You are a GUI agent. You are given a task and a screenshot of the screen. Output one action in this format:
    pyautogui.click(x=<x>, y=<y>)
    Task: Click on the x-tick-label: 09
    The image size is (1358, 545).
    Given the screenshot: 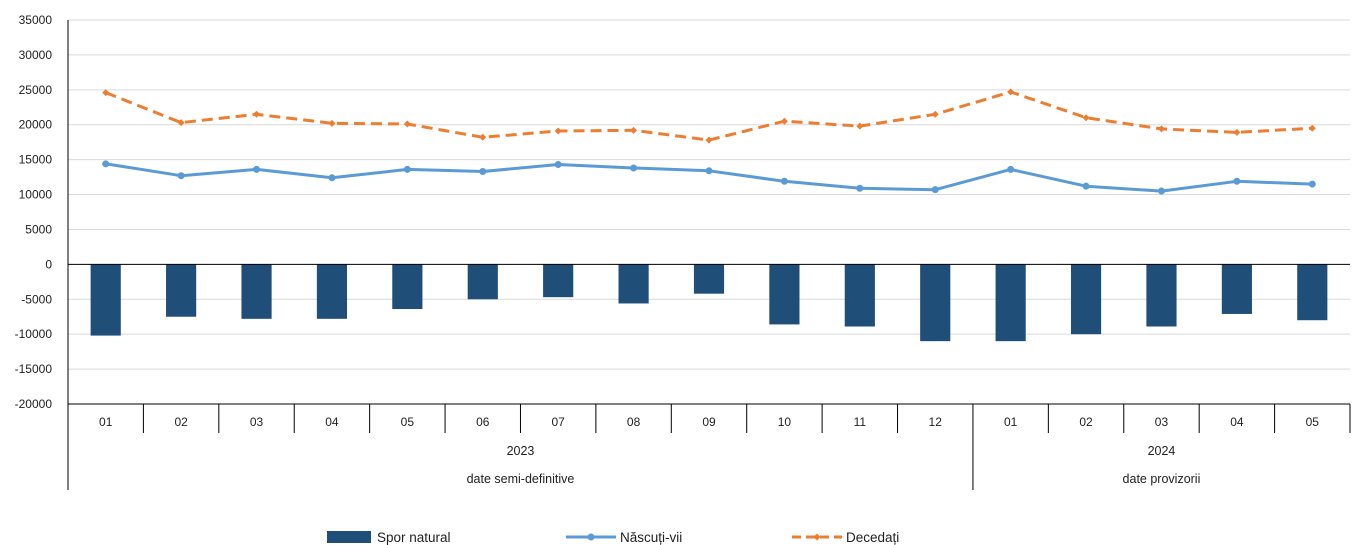 What is the action you would take?
    pyautogui.click(x=709, y=422)
    